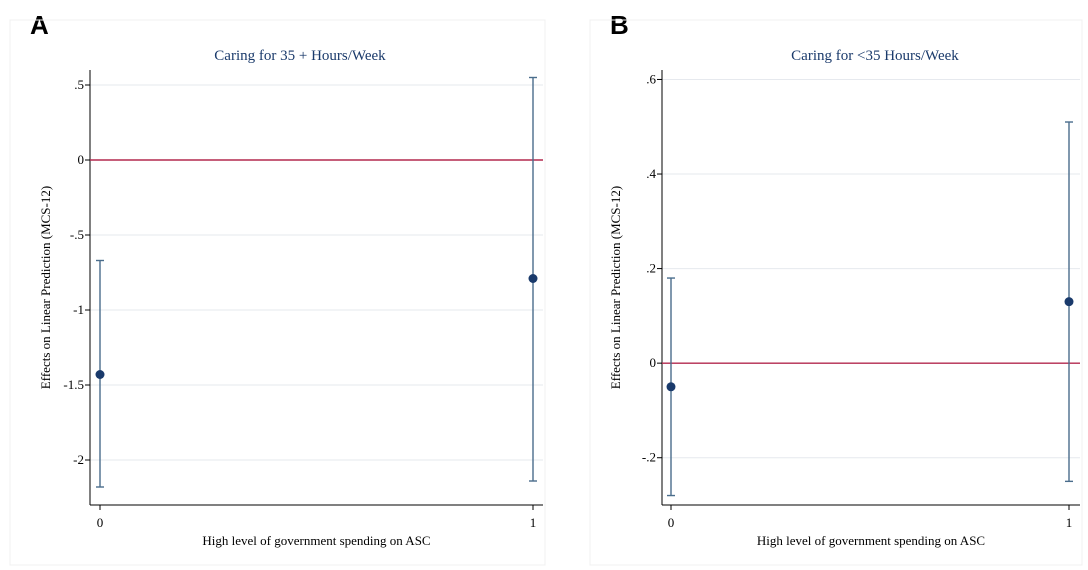 The height and width of the screenshot is (570, 1088). I want to click on y-tick-label: -.5, so click(77, 234).